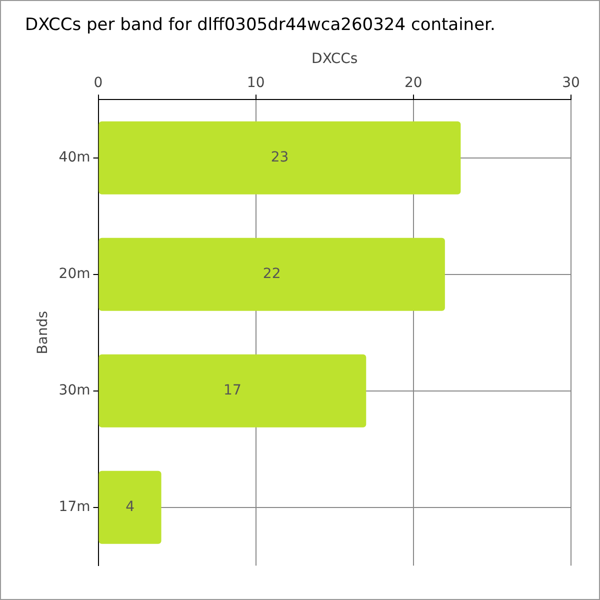  Describe the element at coordinates (335, 59) in the screenshot. I see `x-axis-title: DXCCs` at that location.